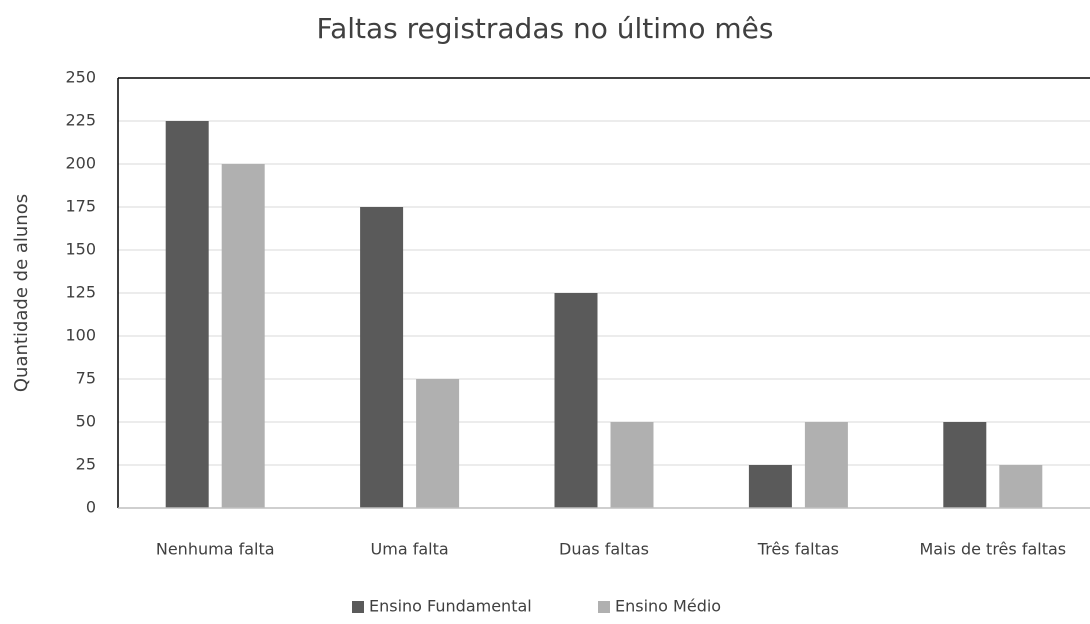 The image size is (1090, 624). Describe the element at coordinates (215, 549) in the screenshot. I see `x-tick-label: Nenhuma falta` at that location.